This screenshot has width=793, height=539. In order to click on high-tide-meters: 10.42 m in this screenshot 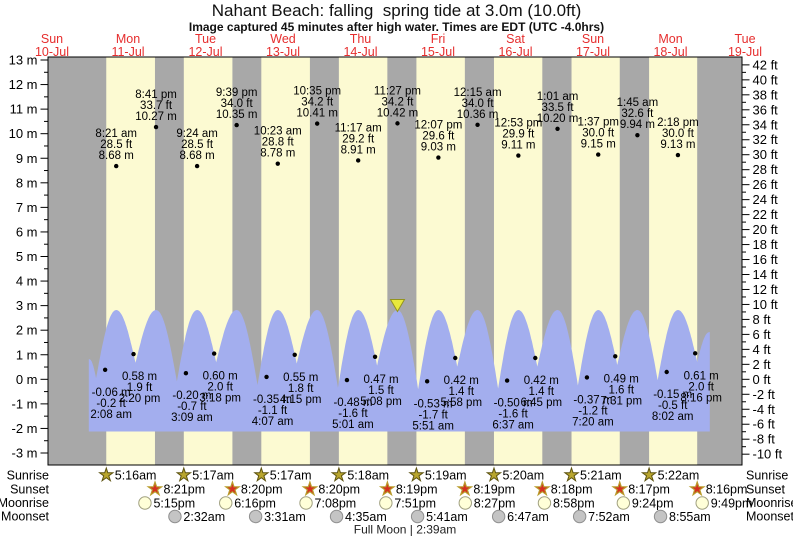, I will do `click(398, 113)`.